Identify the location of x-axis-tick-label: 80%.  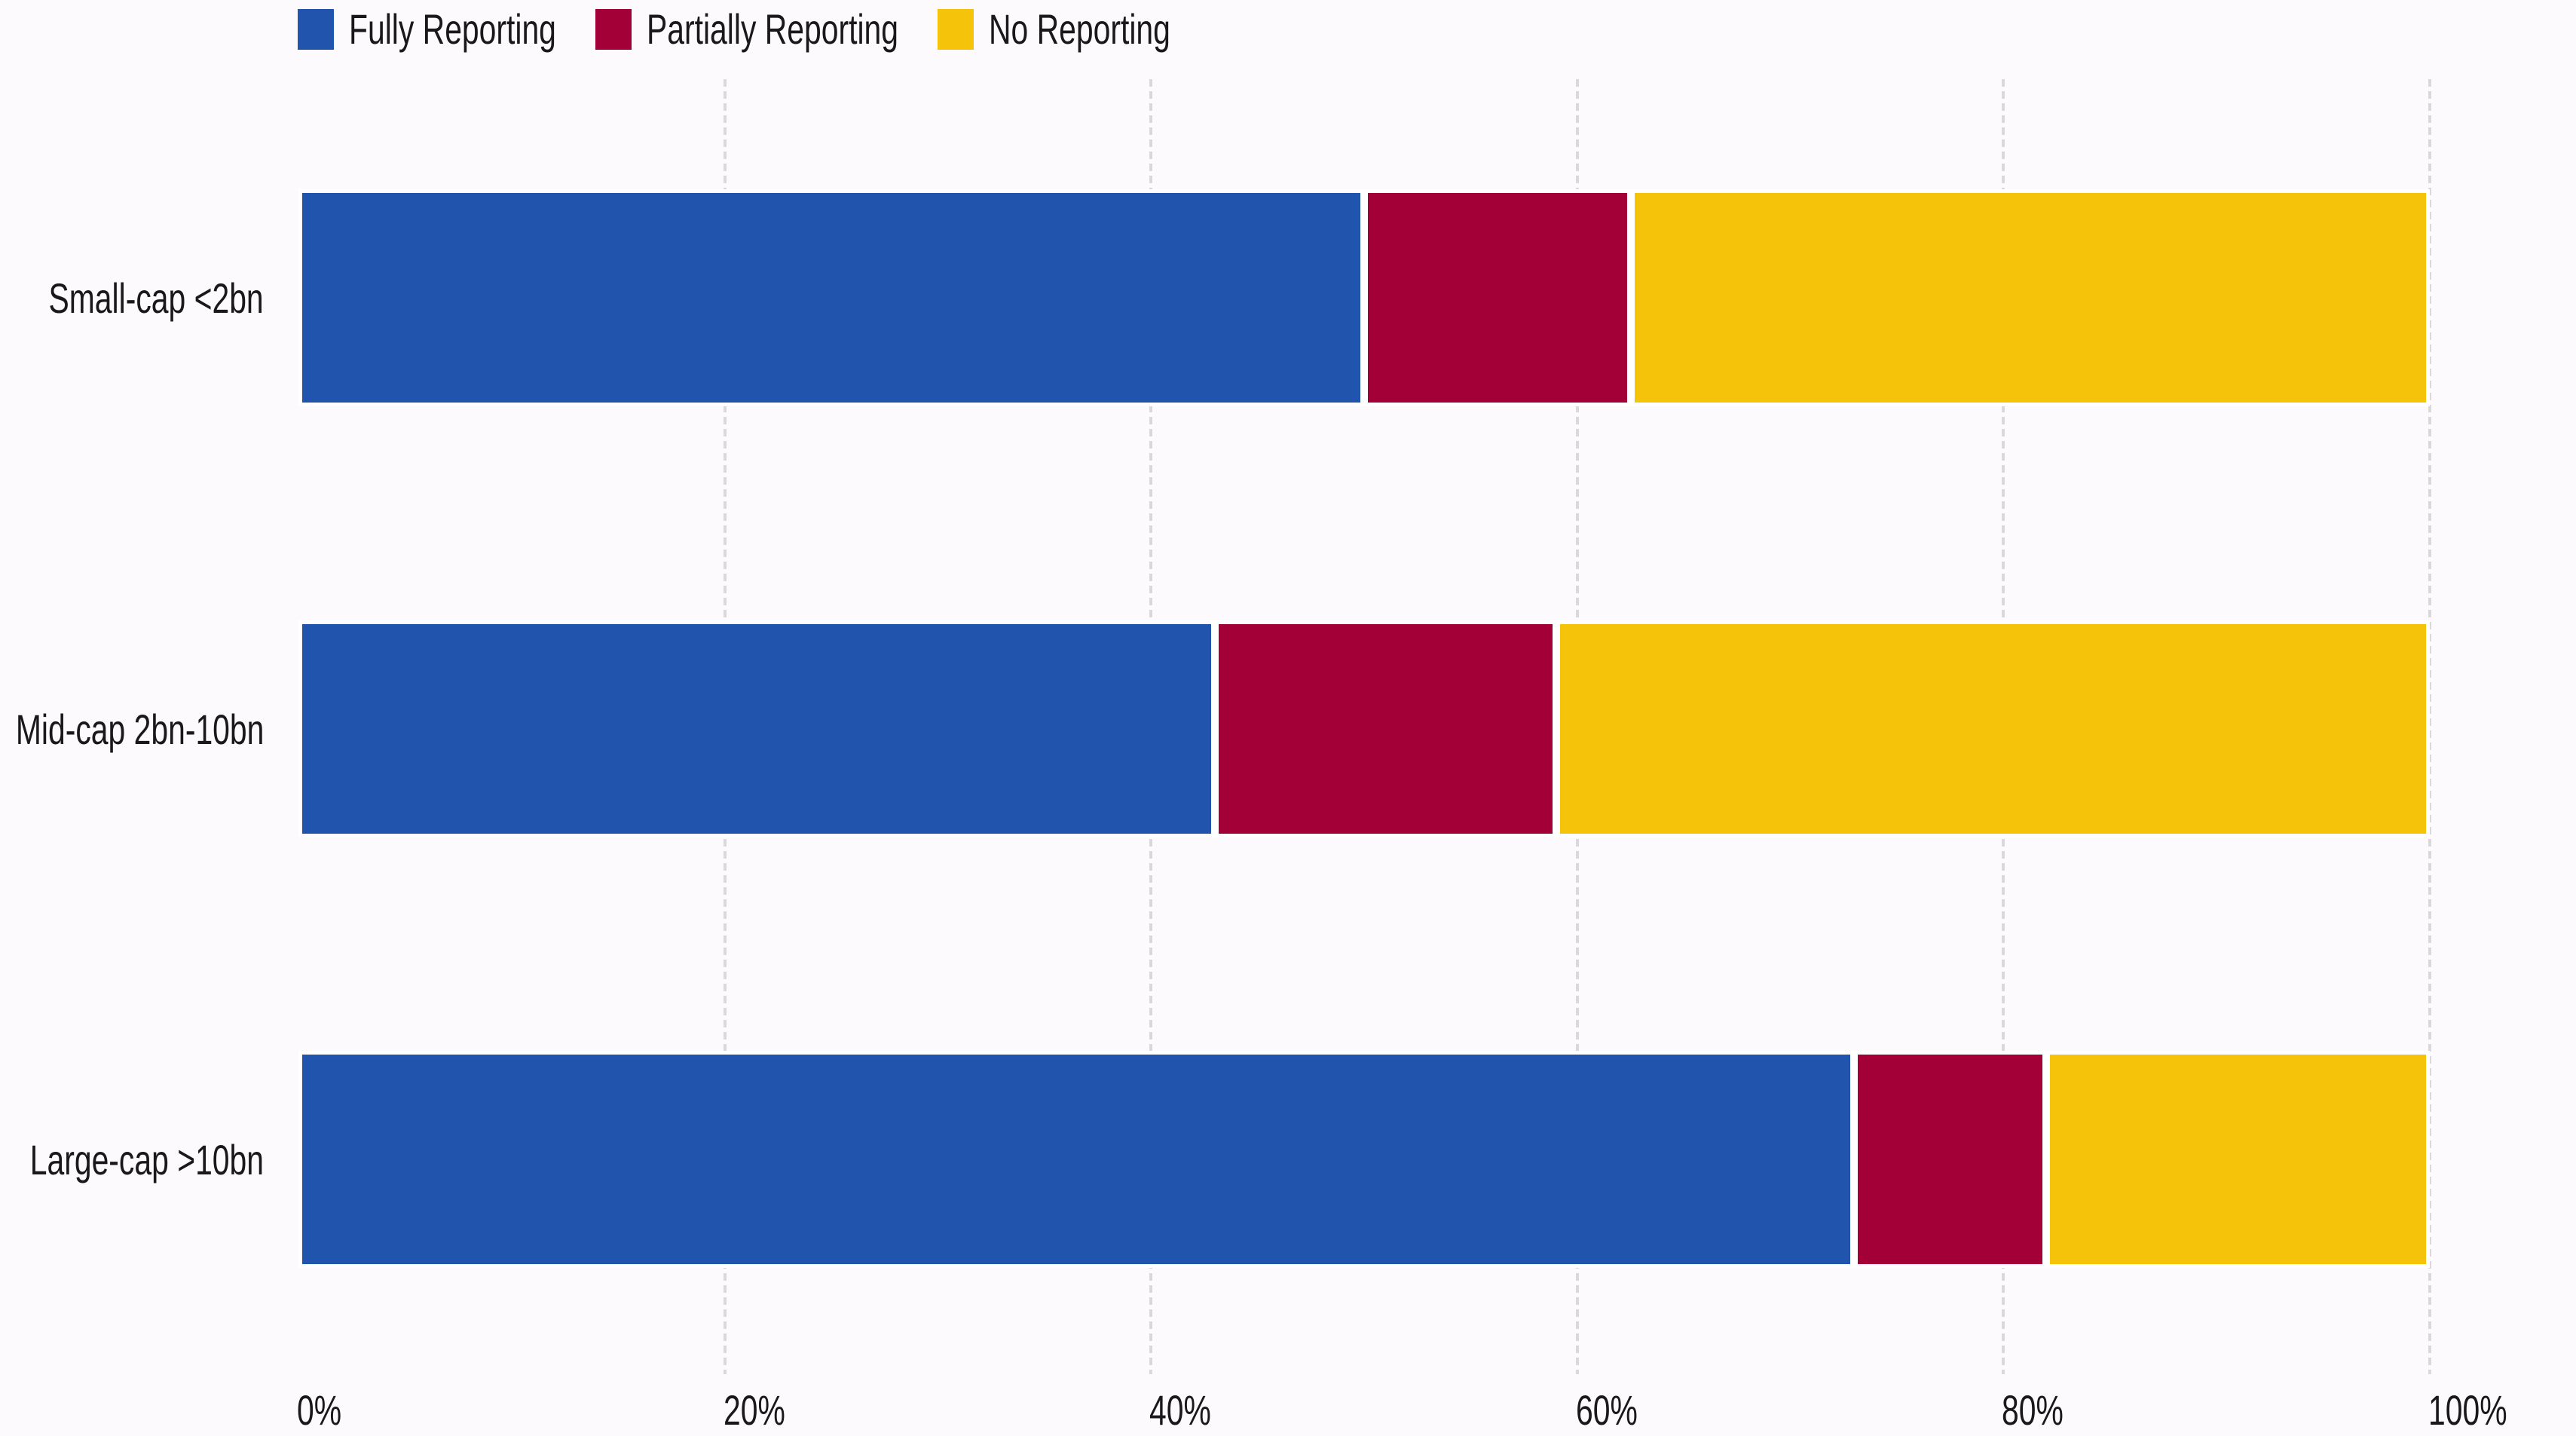
(2033, 1410).